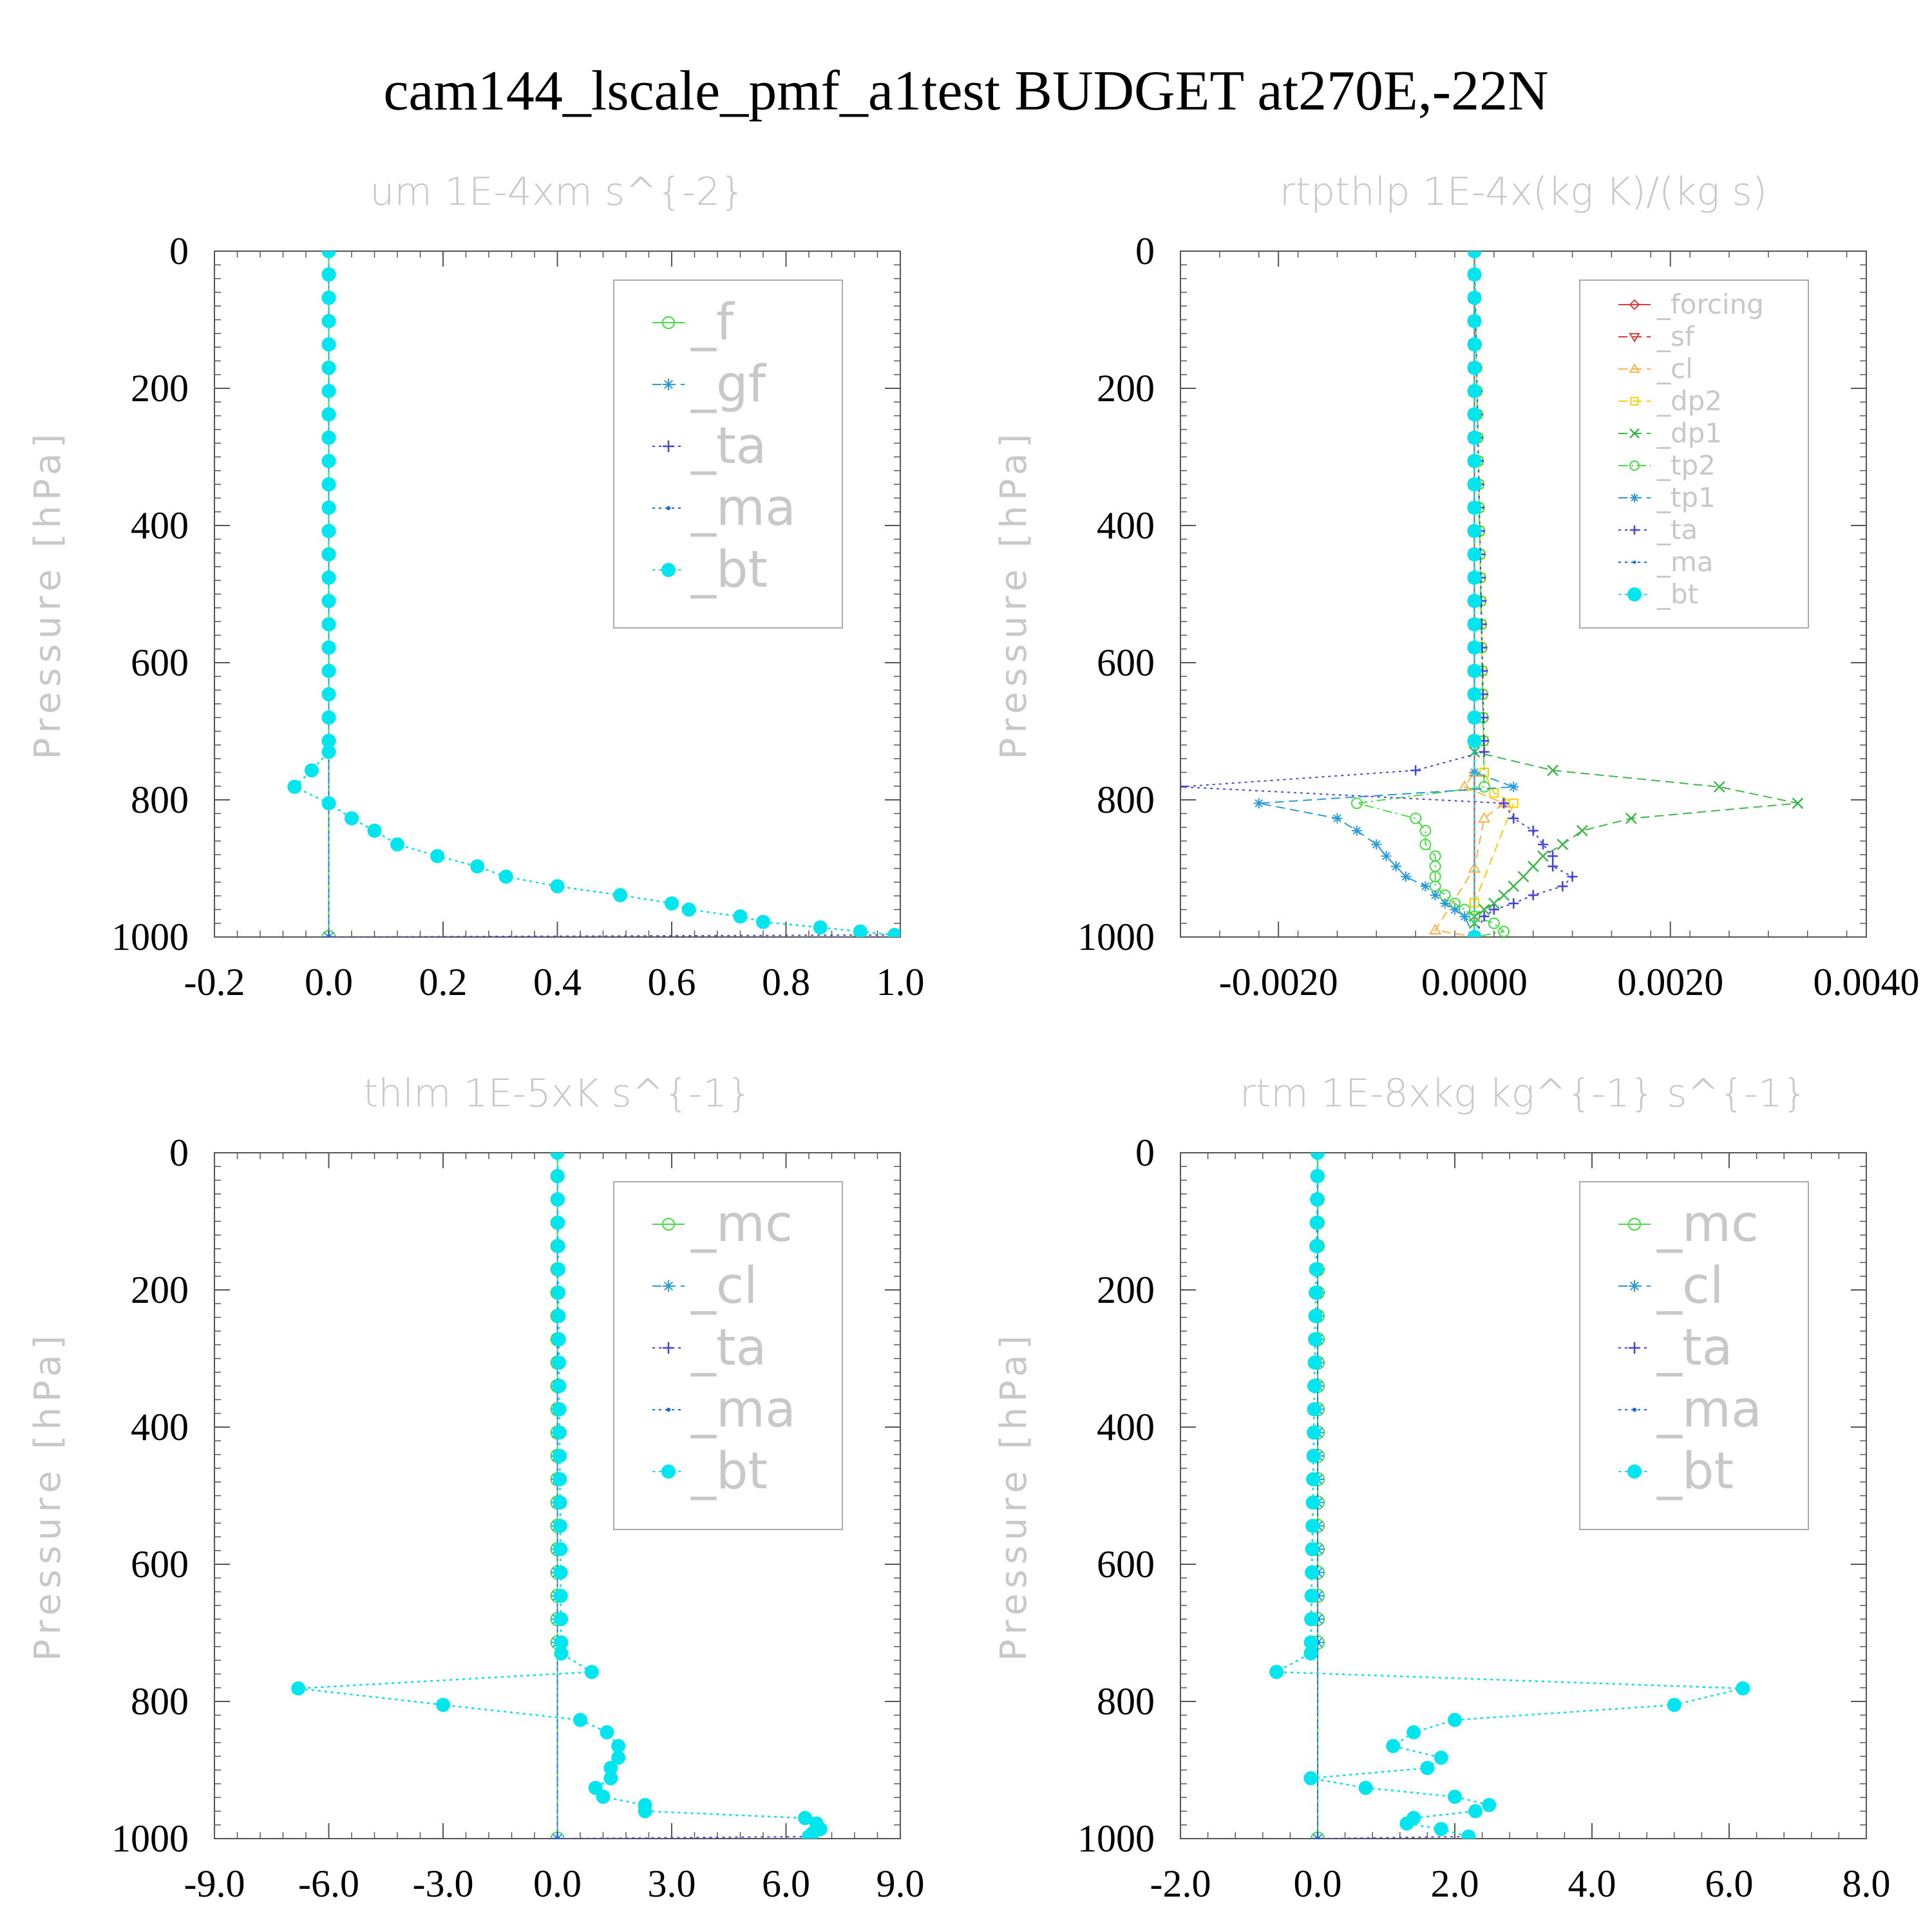 The image size is (1932, 1932). I want to click on x-tick-label: 6.0, so click(786, 1884).